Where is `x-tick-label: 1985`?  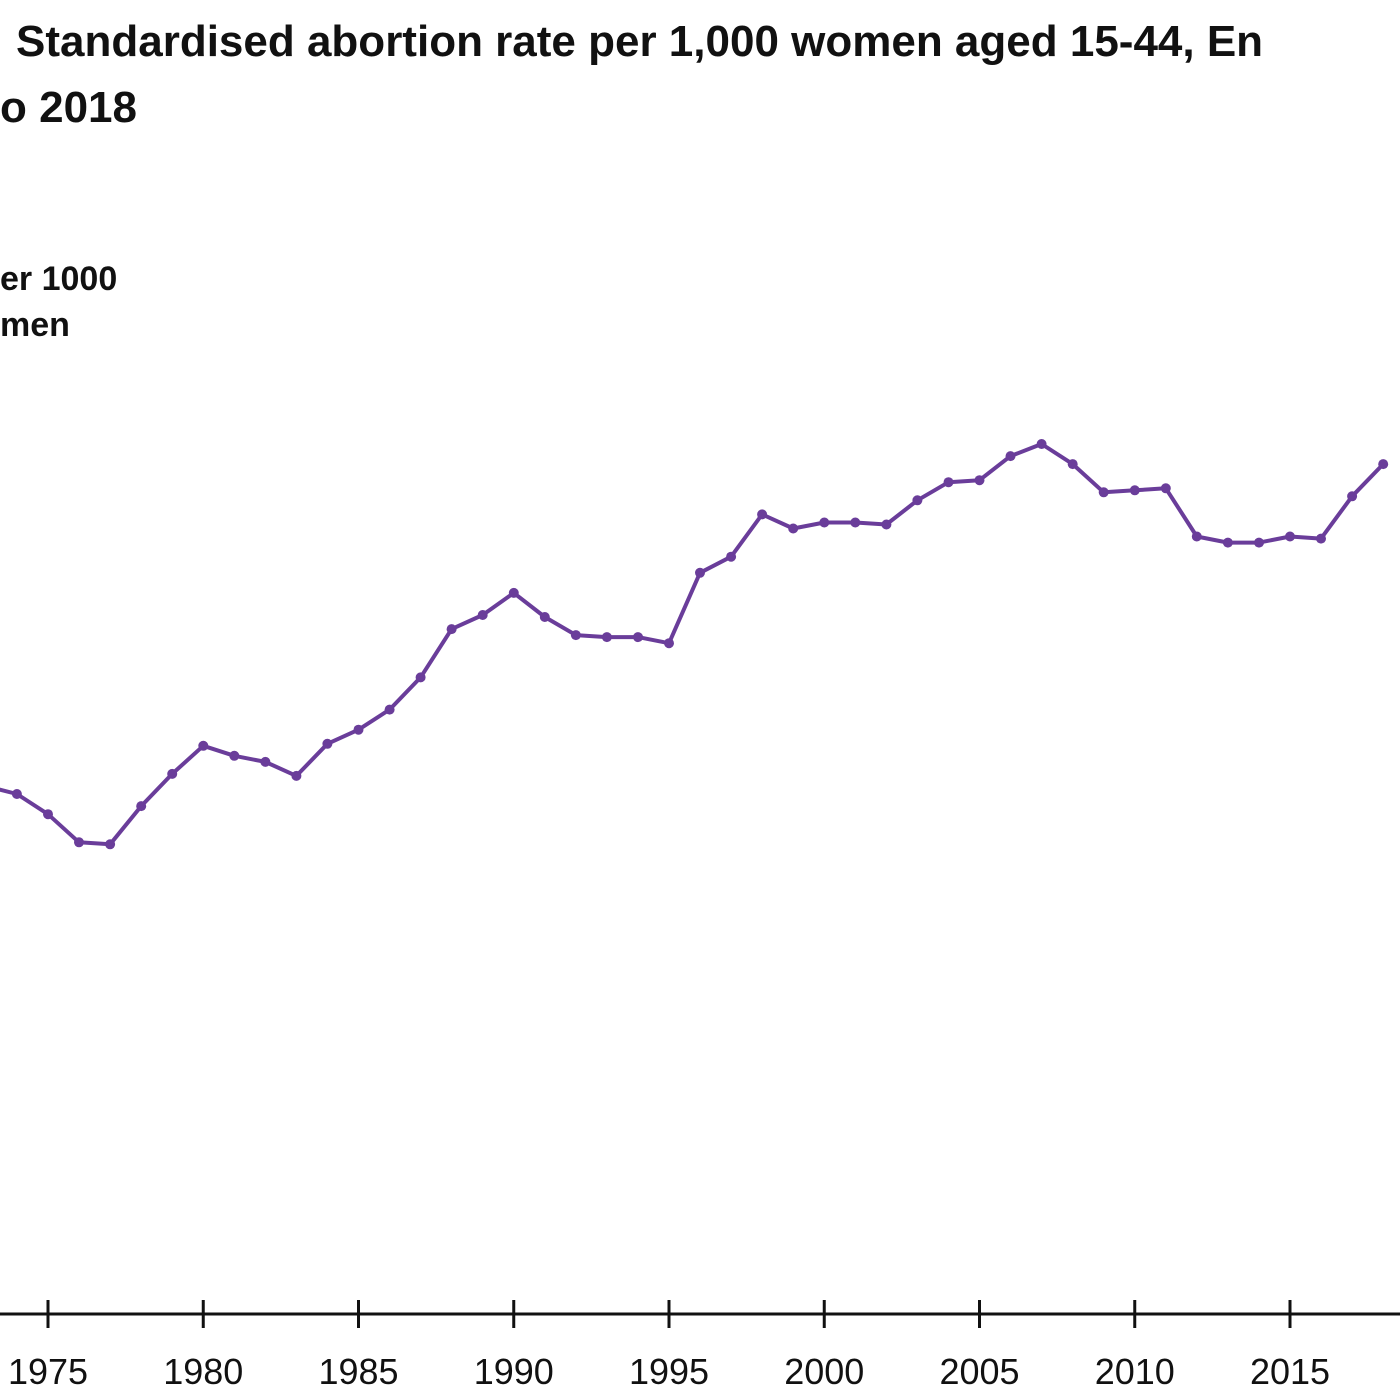
x-tick-label: 1985 is located at coordinates (358, 1371).